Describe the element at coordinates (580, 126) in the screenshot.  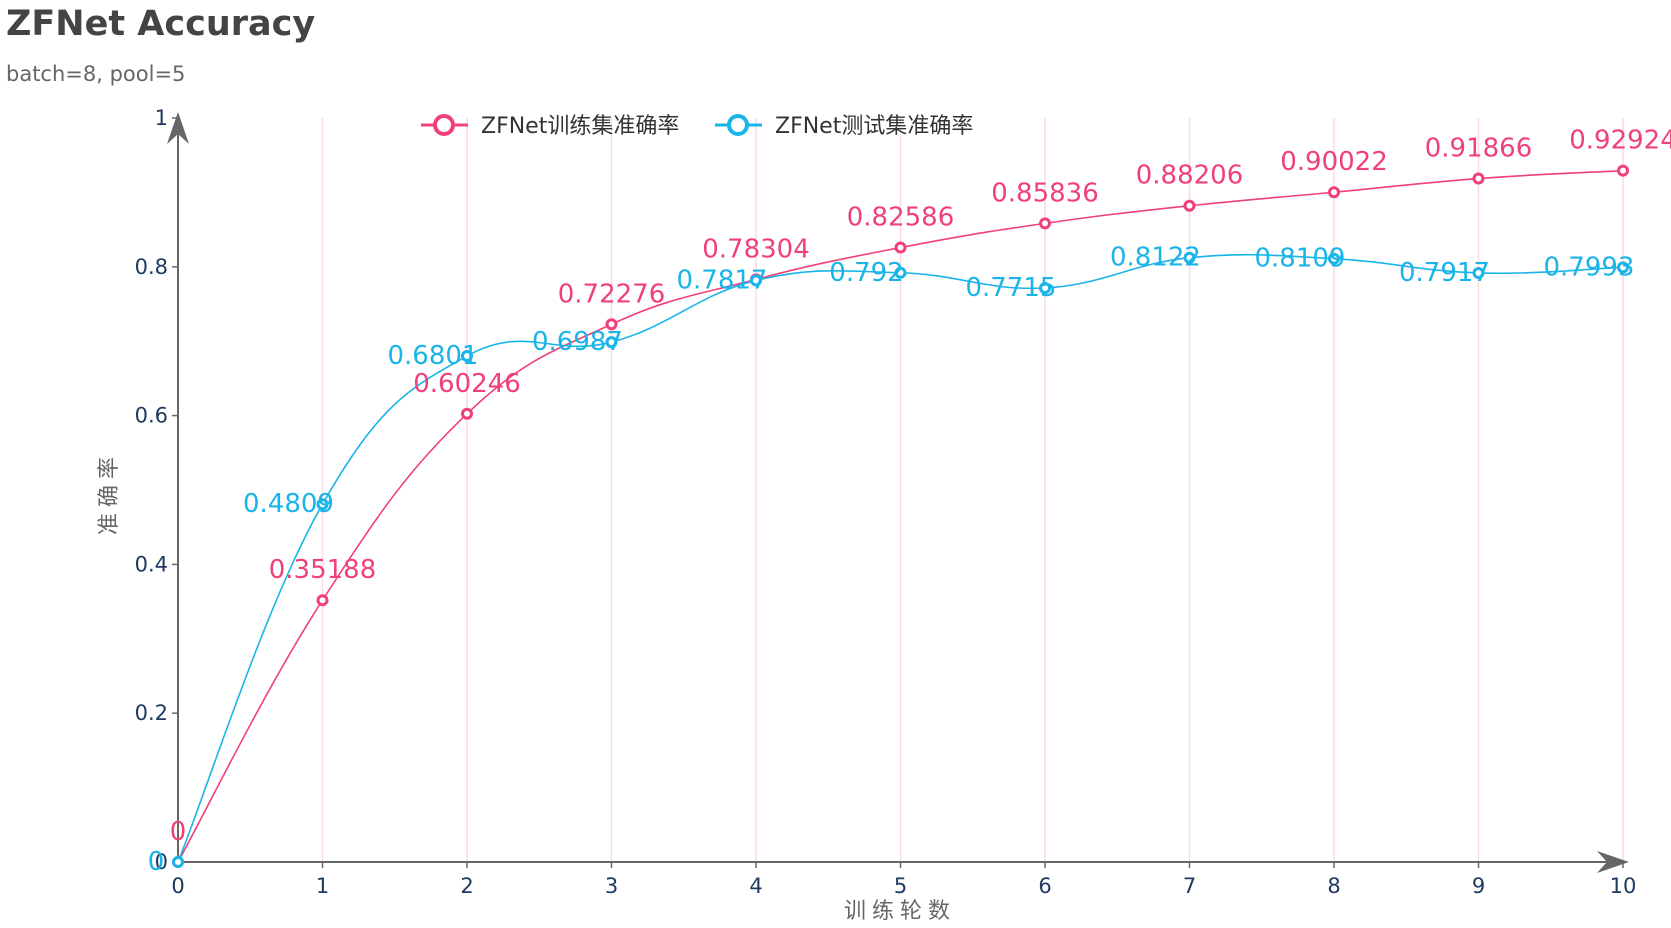
I see `legend-label-train: ZFNet训练集准确率` at that location.